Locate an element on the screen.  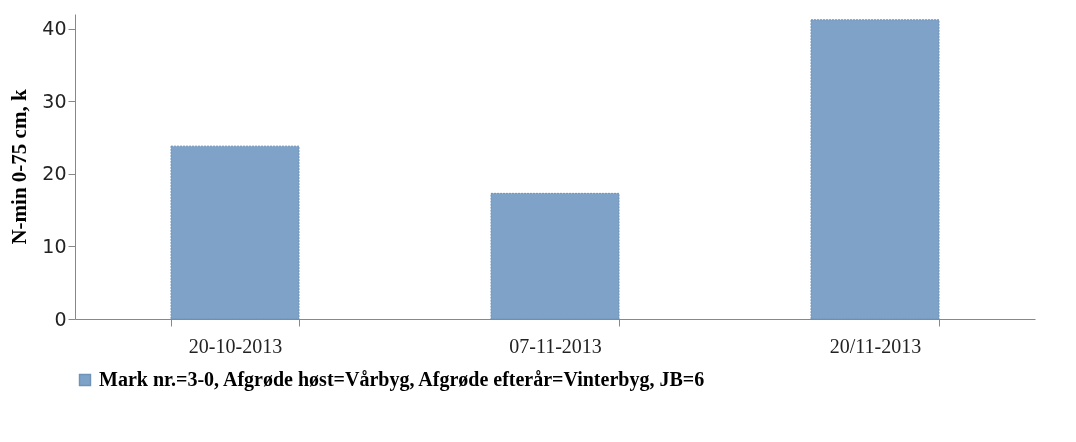
x-tick-label: 20/11-2013 is located at coordinates (875, 345).